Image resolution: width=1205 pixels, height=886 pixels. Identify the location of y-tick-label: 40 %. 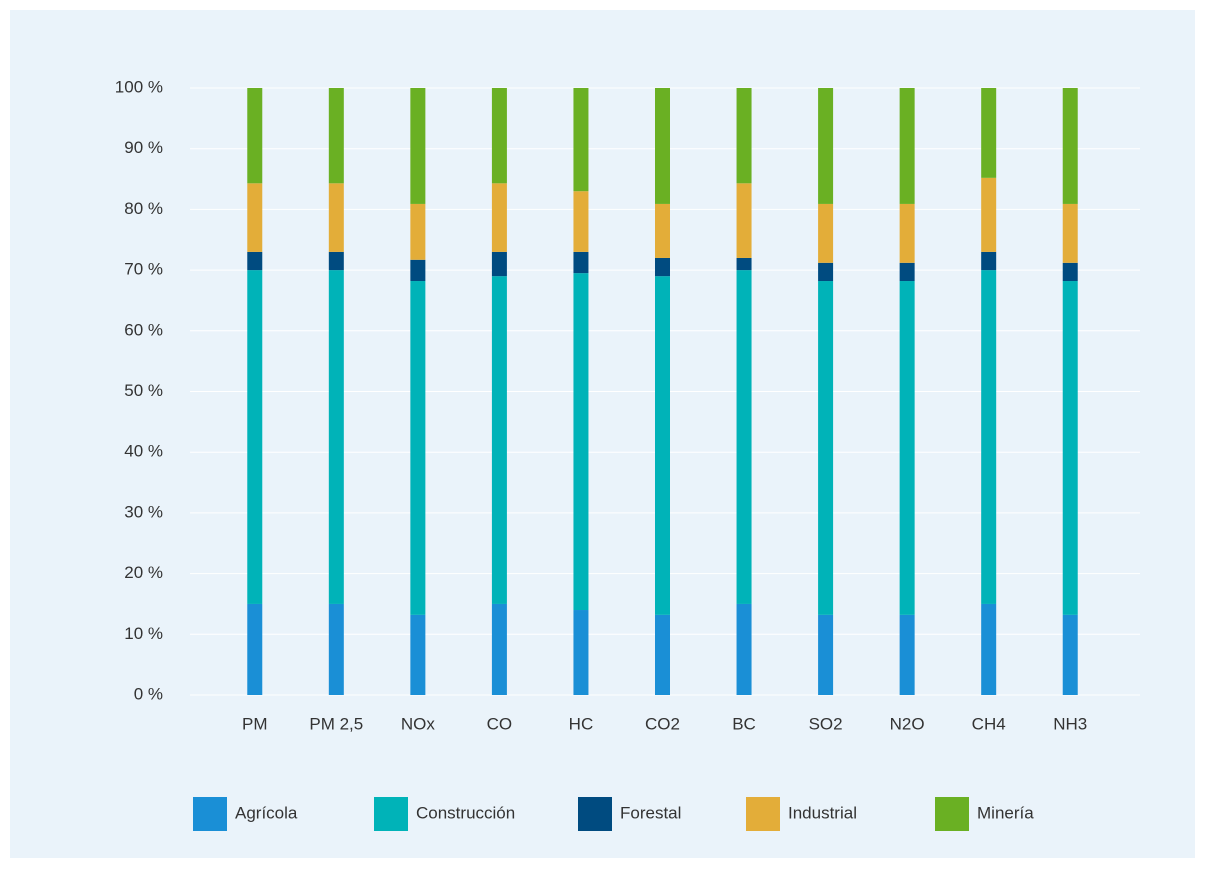
(143, 451).